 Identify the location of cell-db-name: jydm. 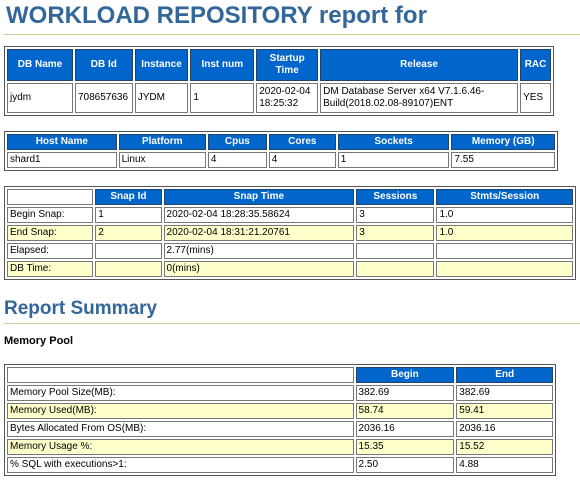
(40, 98).